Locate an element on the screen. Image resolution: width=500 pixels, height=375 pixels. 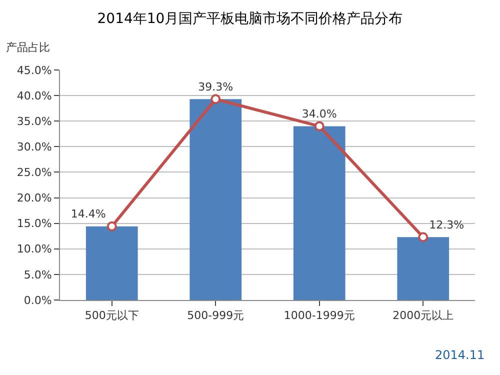
y-tick-label: 15.0% is located at coordinates (34, 223).